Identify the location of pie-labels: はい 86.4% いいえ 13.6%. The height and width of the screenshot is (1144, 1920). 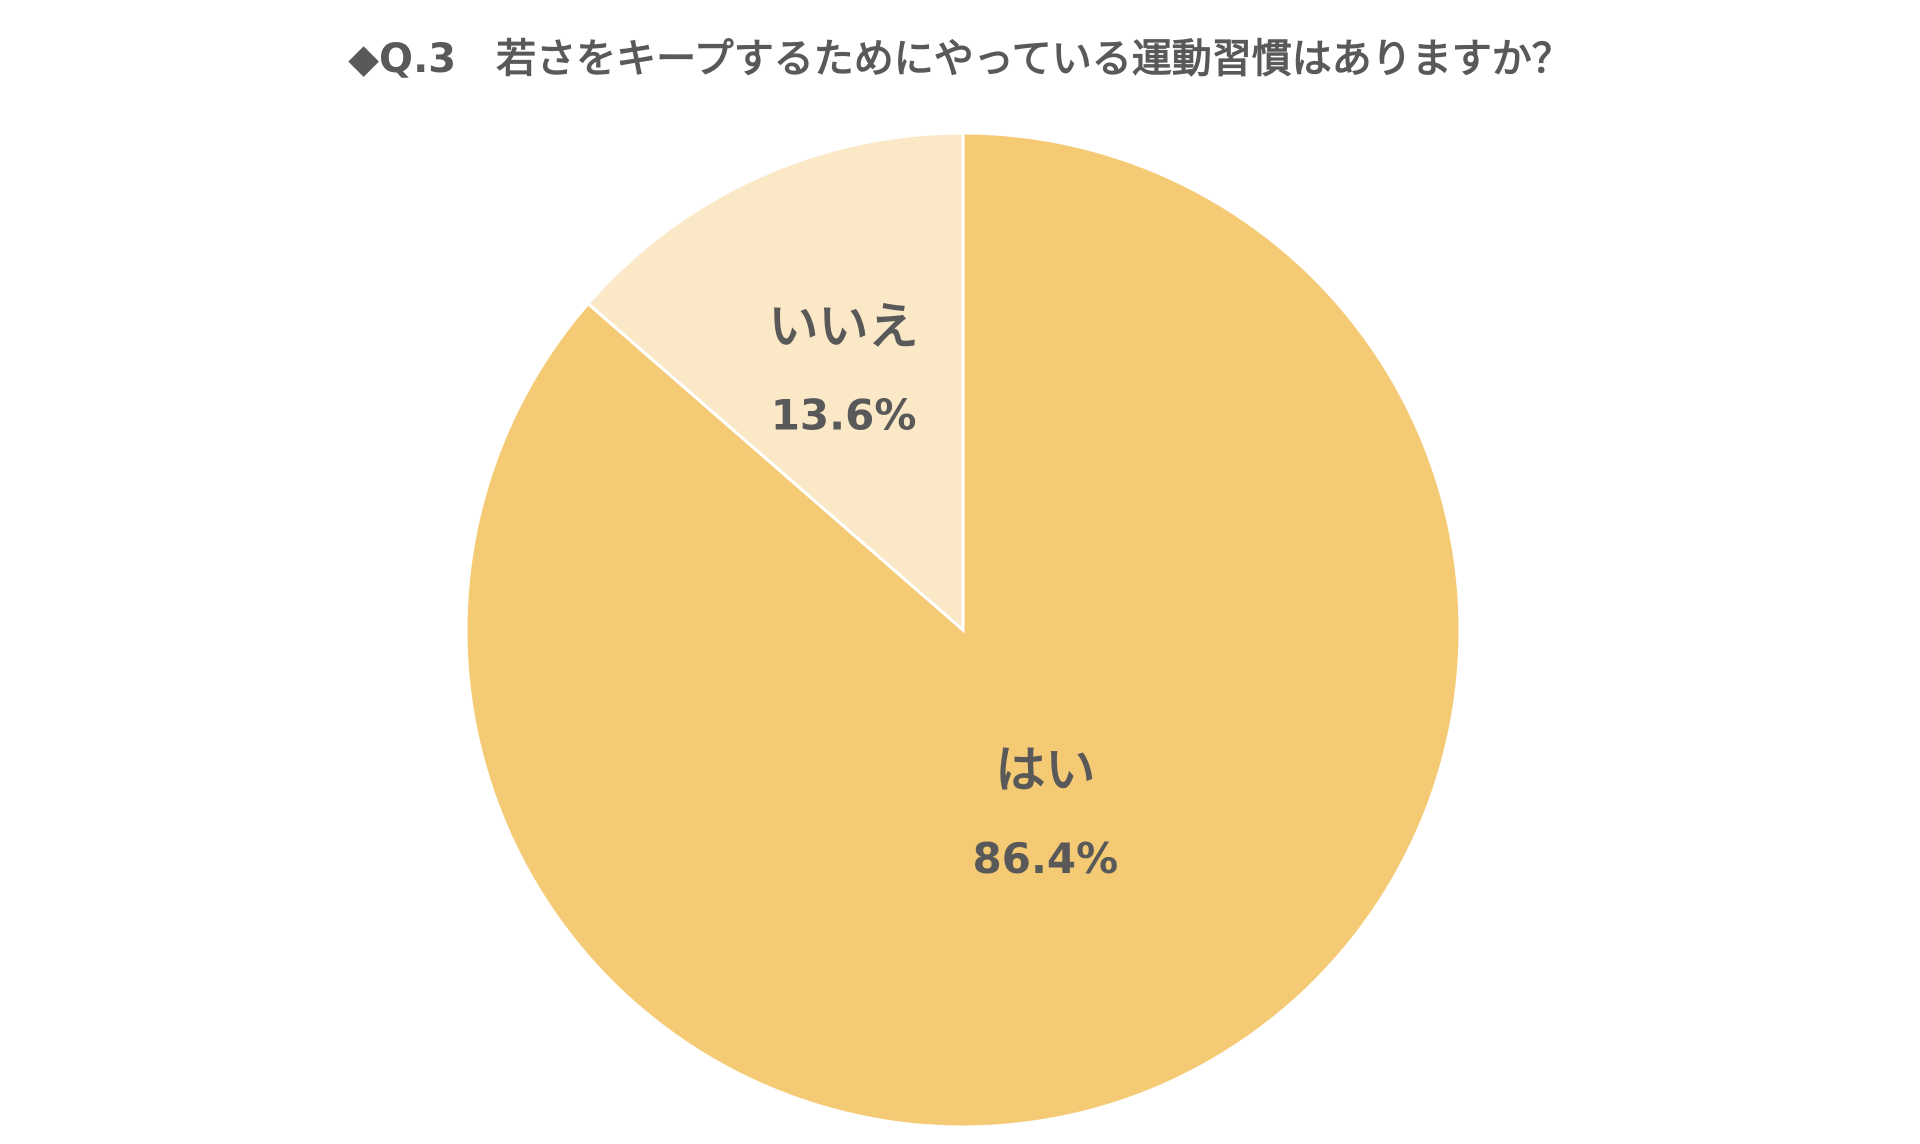
(944, 590).